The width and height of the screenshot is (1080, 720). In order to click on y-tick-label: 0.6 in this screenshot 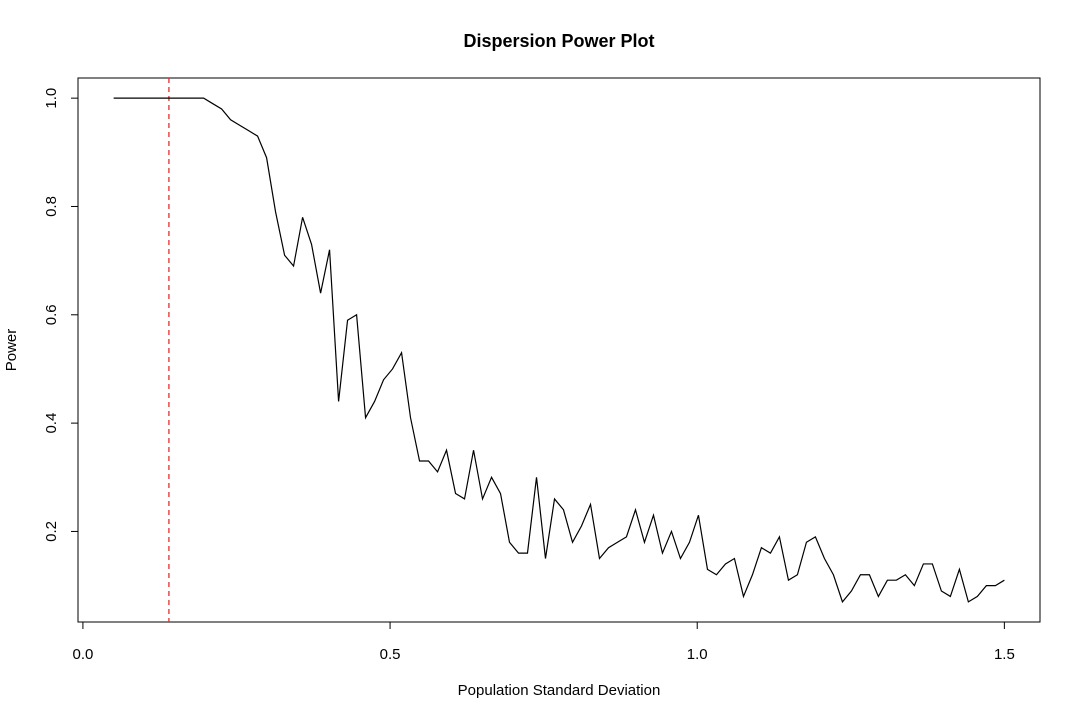, I will do `click(51, 314)`.